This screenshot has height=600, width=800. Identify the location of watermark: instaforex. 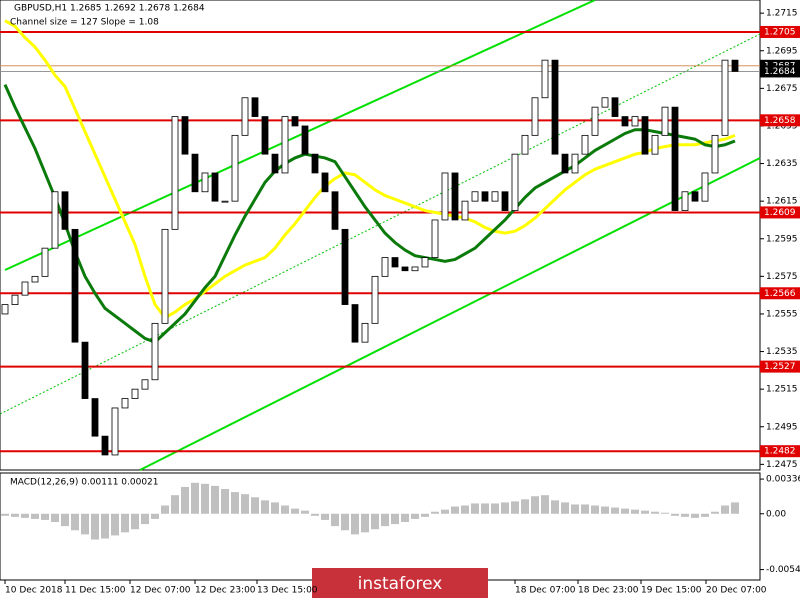
(400, 584).